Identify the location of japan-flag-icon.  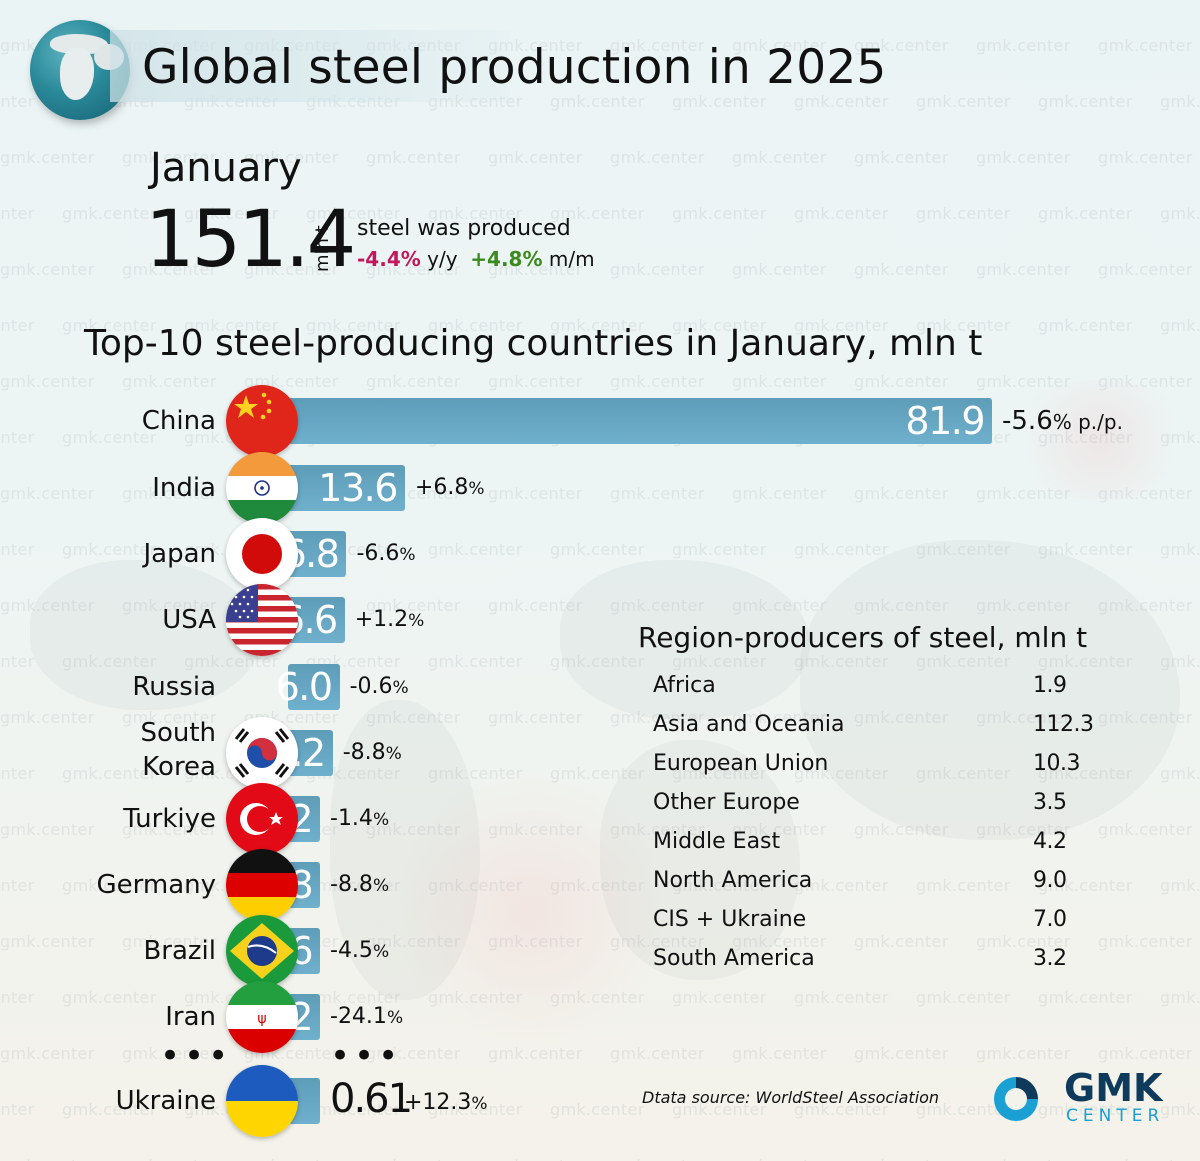
(262, 554).